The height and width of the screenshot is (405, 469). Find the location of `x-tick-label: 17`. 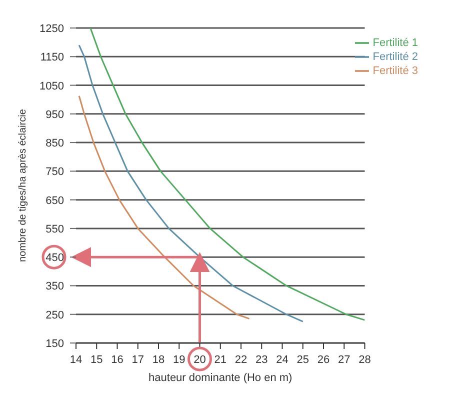

x-tick-label: 17 is located at coordinates (138, 360).